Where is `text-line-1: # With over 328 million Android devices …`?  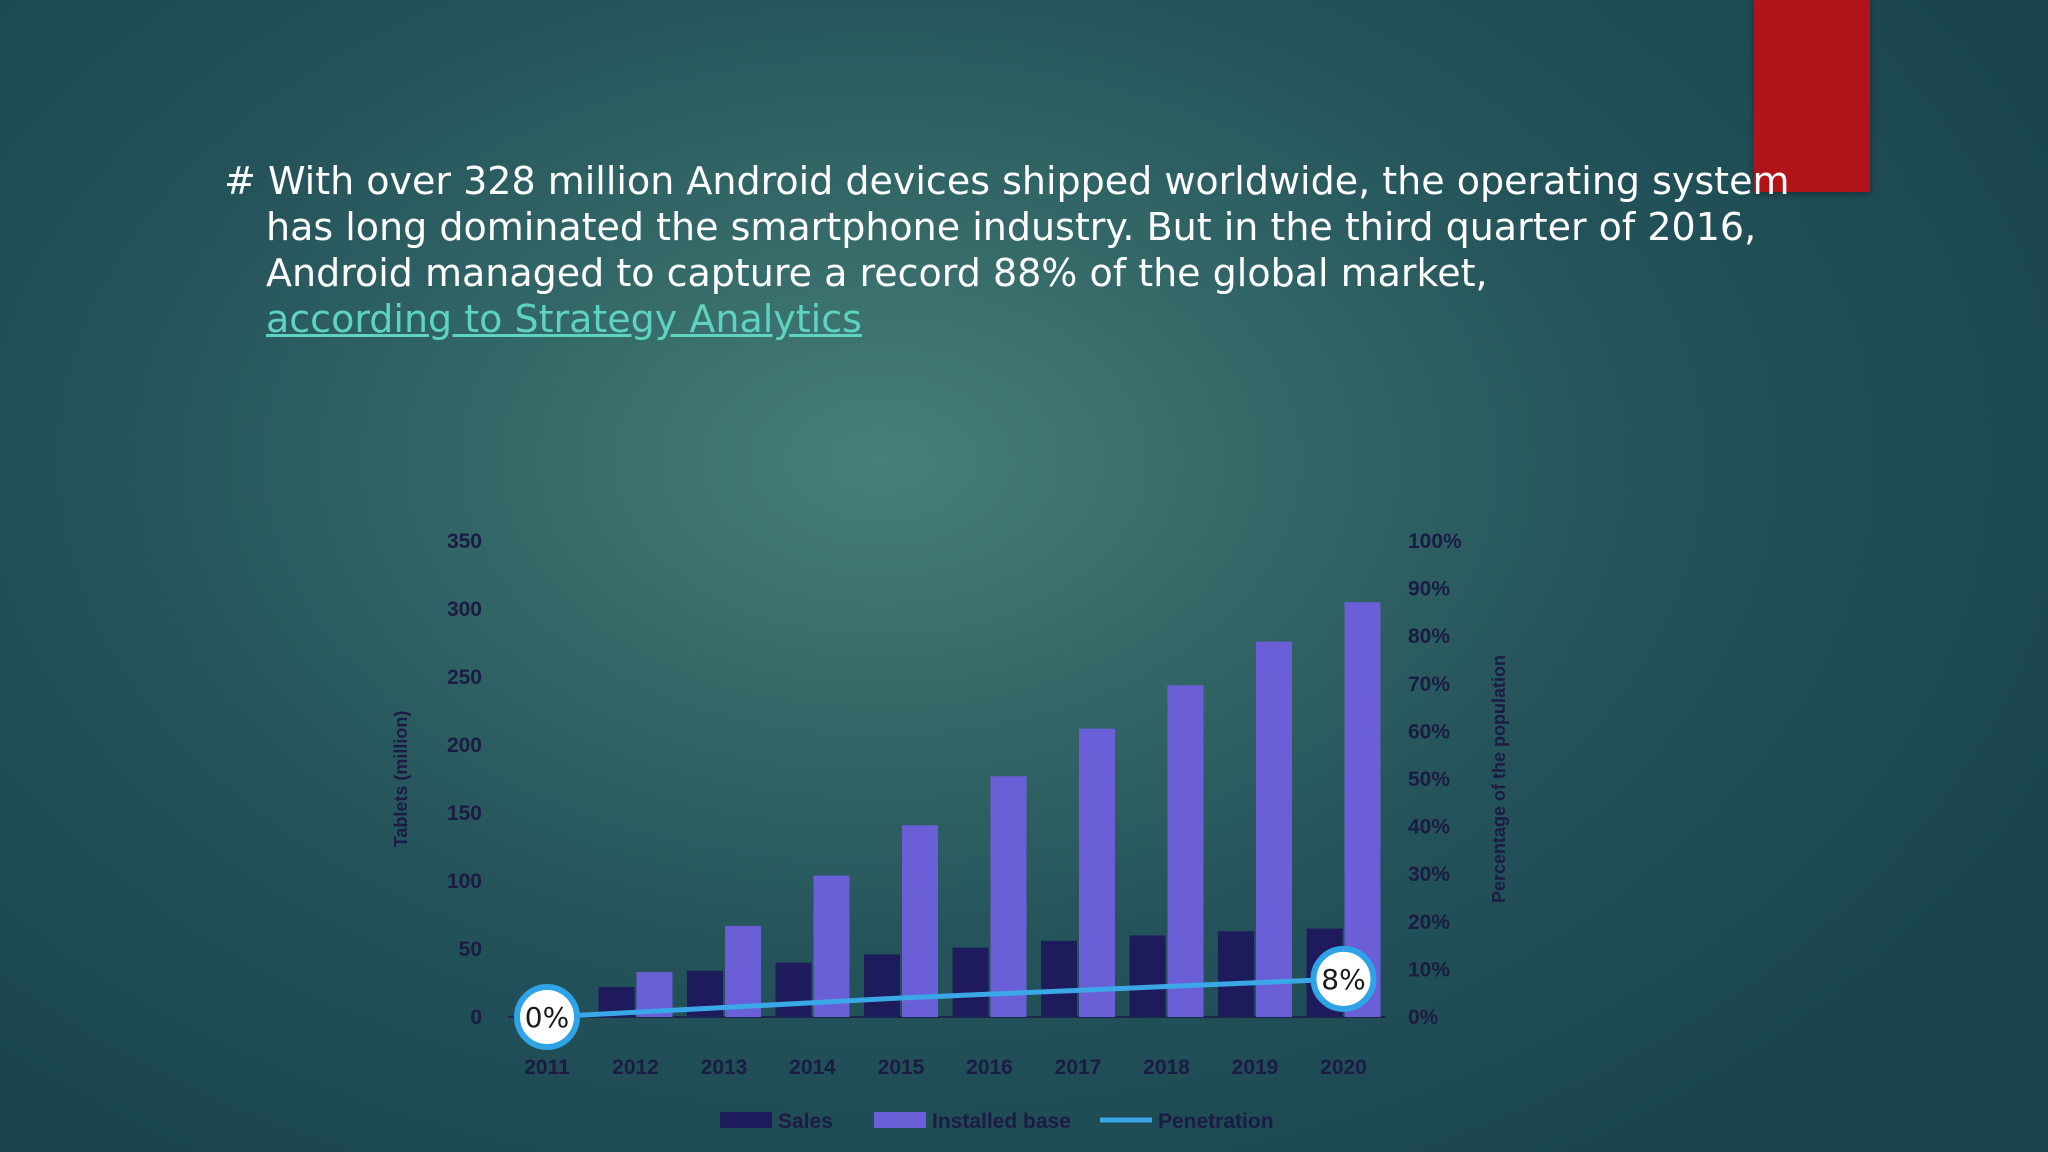
text-line-1: # With over 328 million Android devices … is located at coordinates (1006, 181).